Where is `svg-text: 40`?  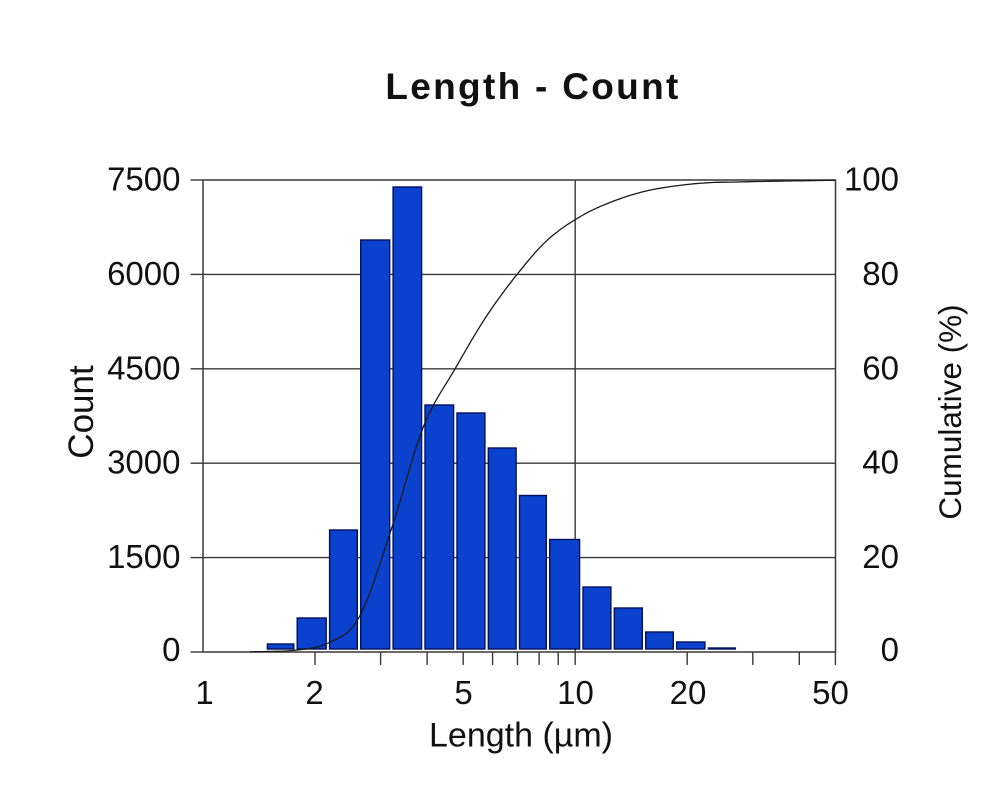 svg-text: 40 is located at coordinates (880, 462).